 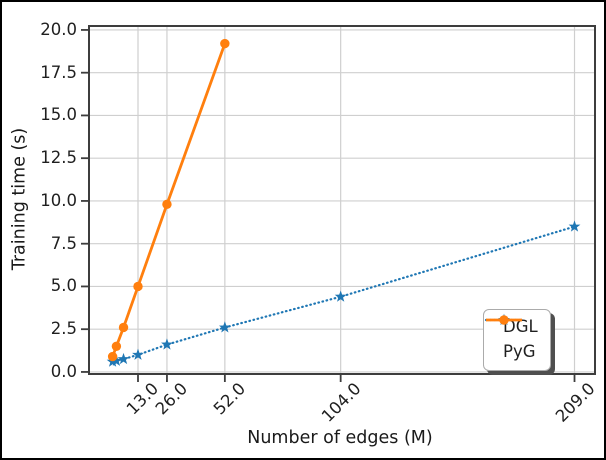 What do you see at coordinates (519, 351) in the screenshot?
I see `legend-label: PyG` at bounding box center [519, 351].